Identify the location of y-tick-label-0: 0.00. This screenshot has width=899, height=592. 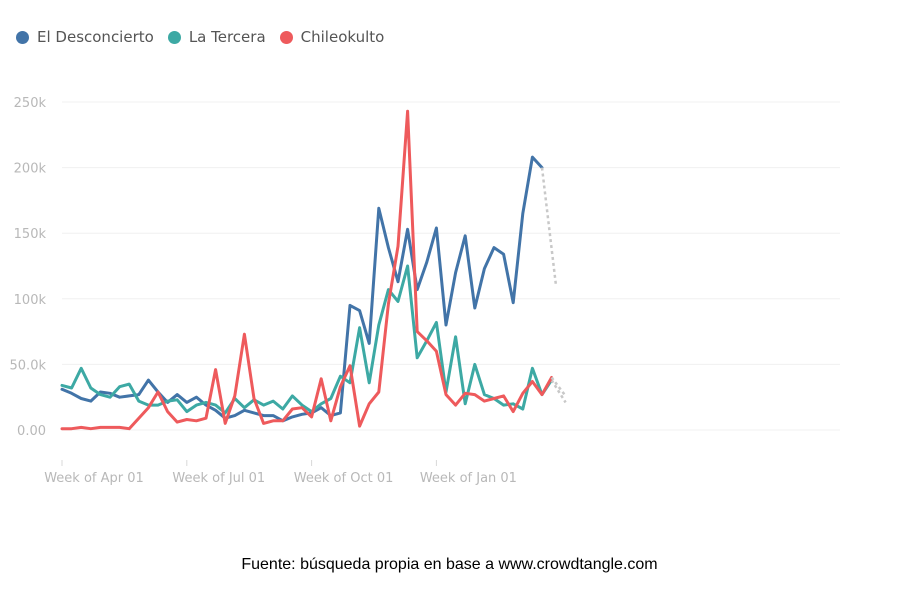
(31, 431).